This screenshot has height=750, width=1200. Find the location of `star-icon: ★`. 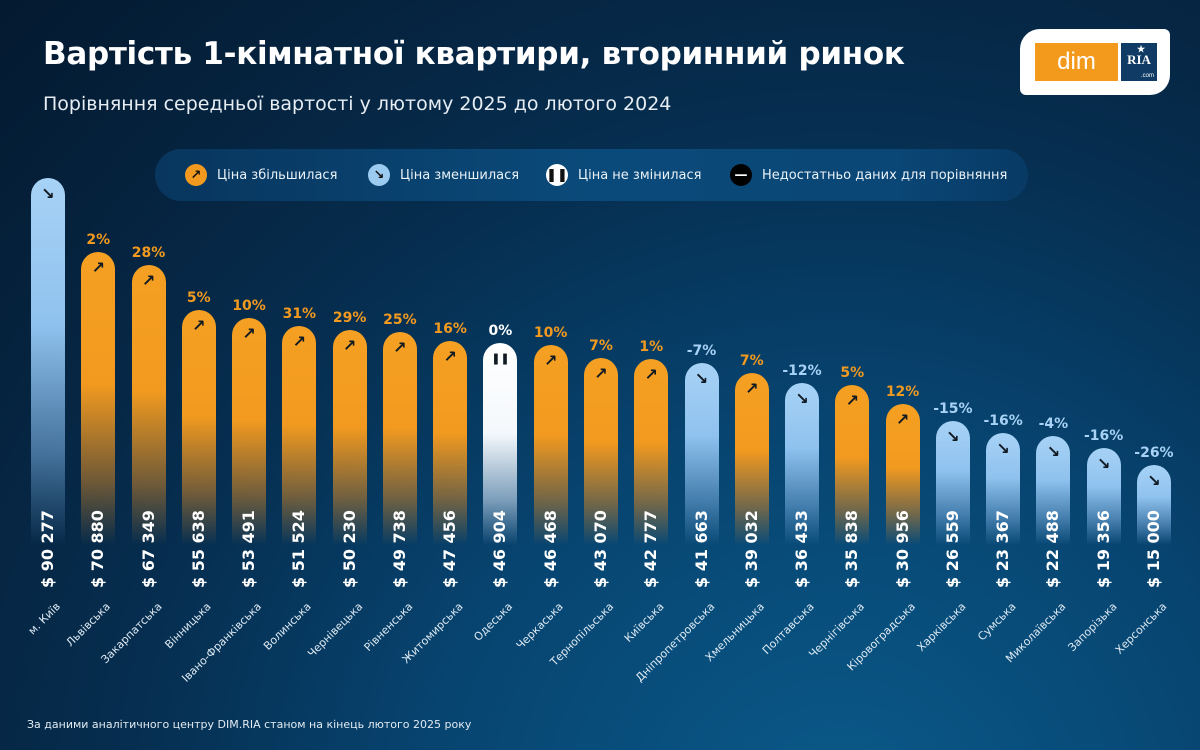

star-icon: ★ is located at coordinates (1141, 49).